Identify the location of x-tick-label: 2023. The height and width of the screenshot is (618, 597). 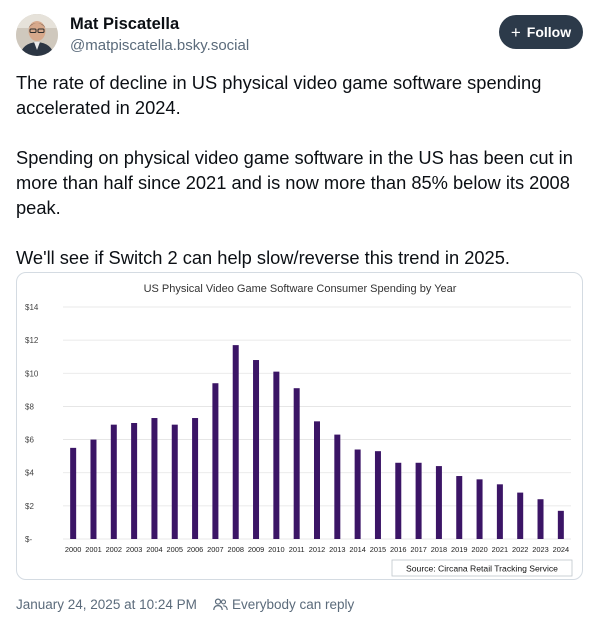
(540, 549).